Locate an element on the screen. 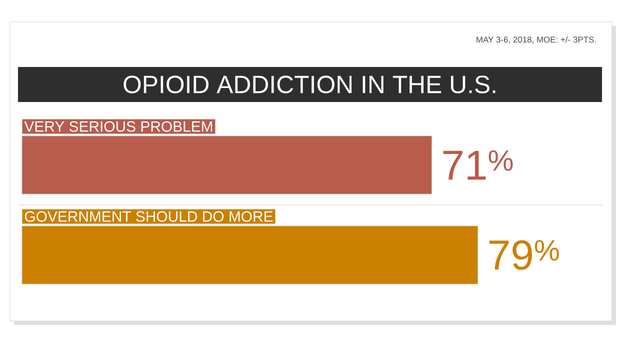  data-label: 79$^{%}$ is located at coordinates (524, 255).